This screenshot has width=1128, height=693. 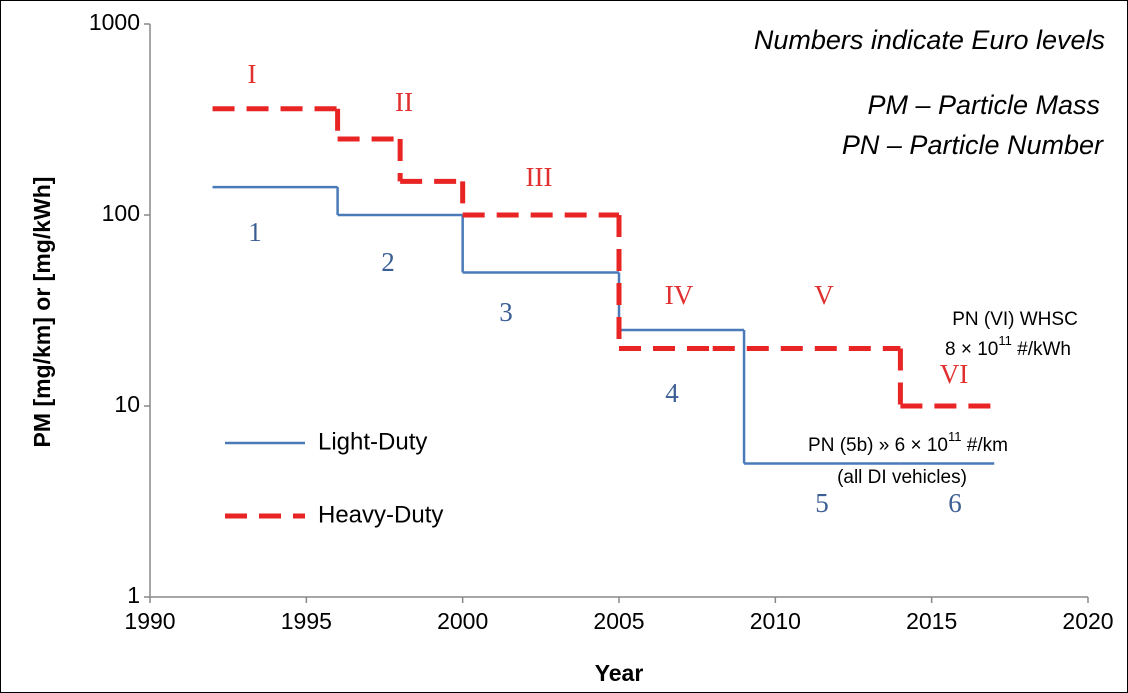 What do you see at coordinates (372, 441) in the screenshot?
I see `legend-label: Light-Duty` at bounding box center [372, 441].